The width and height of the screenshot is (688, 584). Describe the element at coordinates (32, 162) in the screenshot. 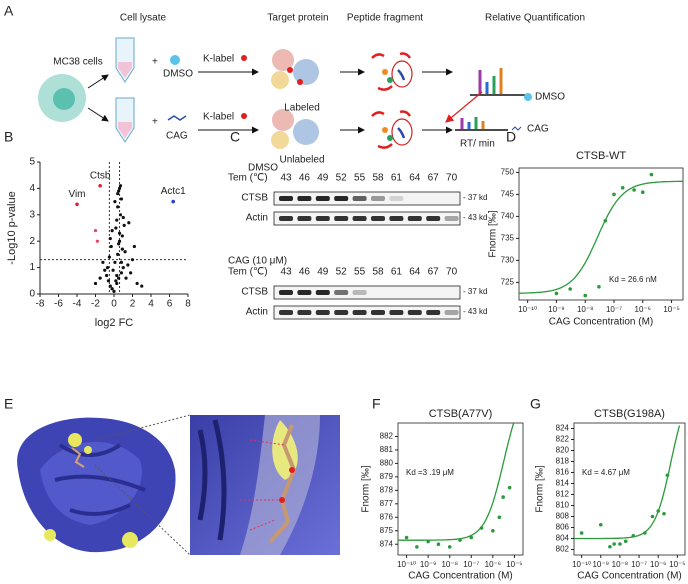

I see `y-tick-label: 5` at that location.